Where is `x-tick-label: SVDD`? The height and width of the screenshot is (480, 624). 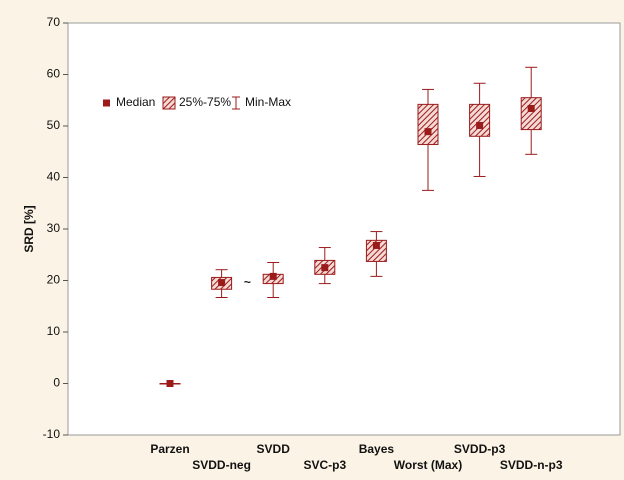 x-tick-label: SVDD is located at coordinates (274, 449).